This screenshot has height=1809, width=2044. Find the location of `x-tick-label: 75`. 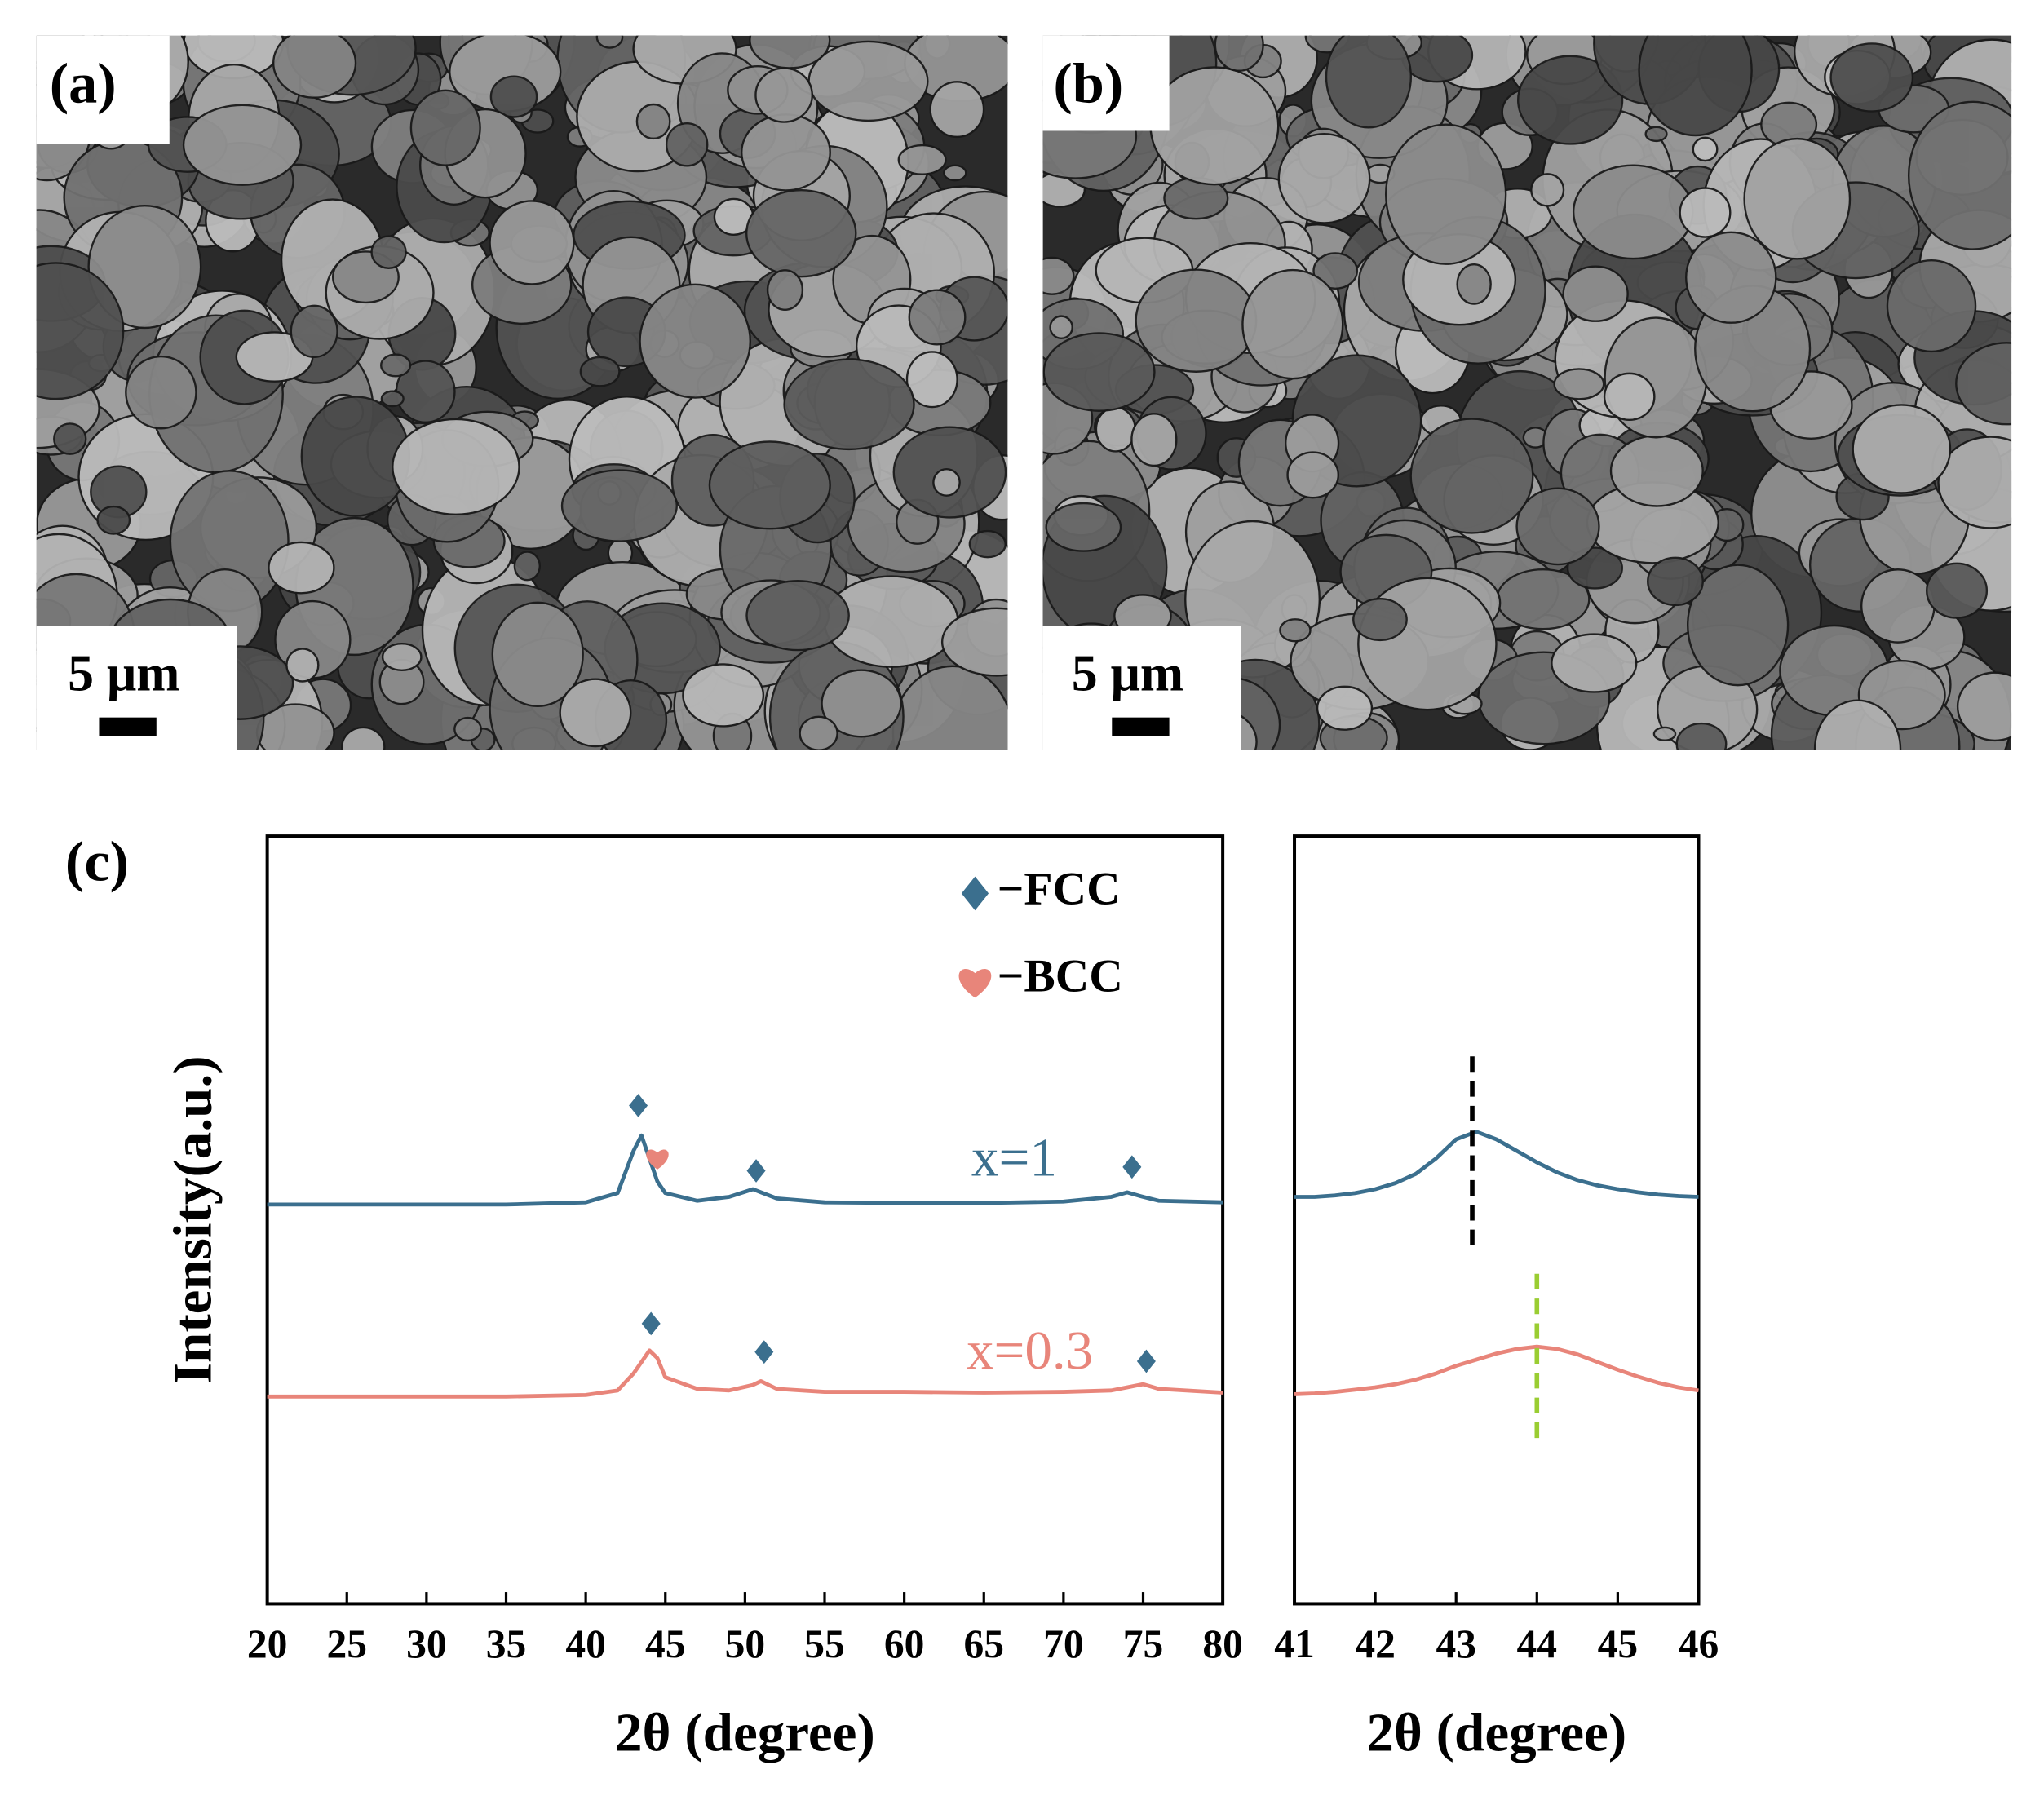

x-tick-label: 75 is located at coordinates (1144, 1643).